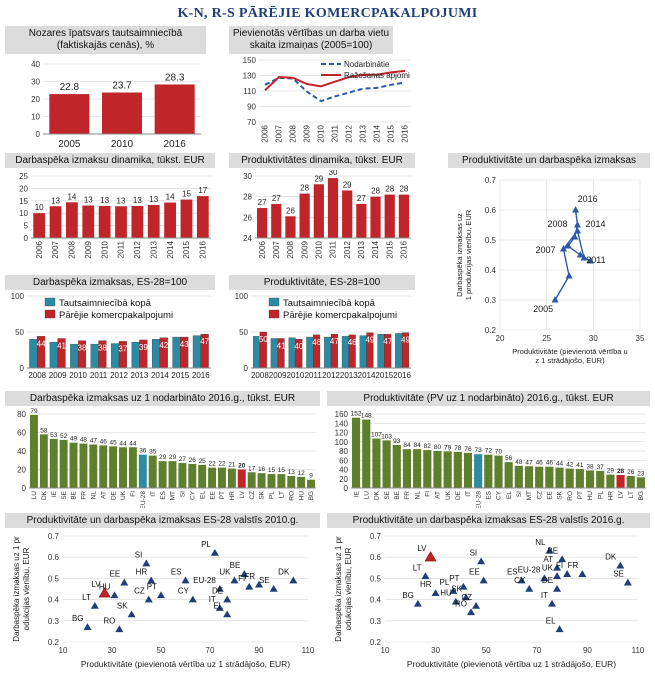 Image resolution: width=655 pixels, height=682 pixels. Describe the element at coordinates (621, 494) in the screenshot. I see `x-tick-label: LV` at that location.